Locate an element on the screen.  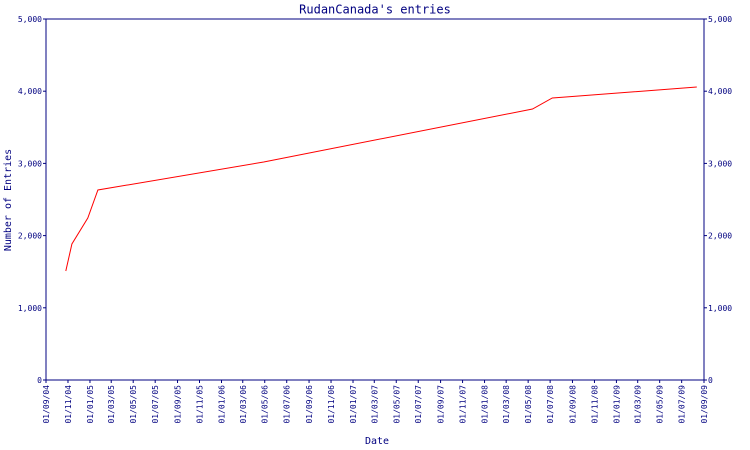
x-tick-label: 01/11/07 is located at coordinates (463, 404).